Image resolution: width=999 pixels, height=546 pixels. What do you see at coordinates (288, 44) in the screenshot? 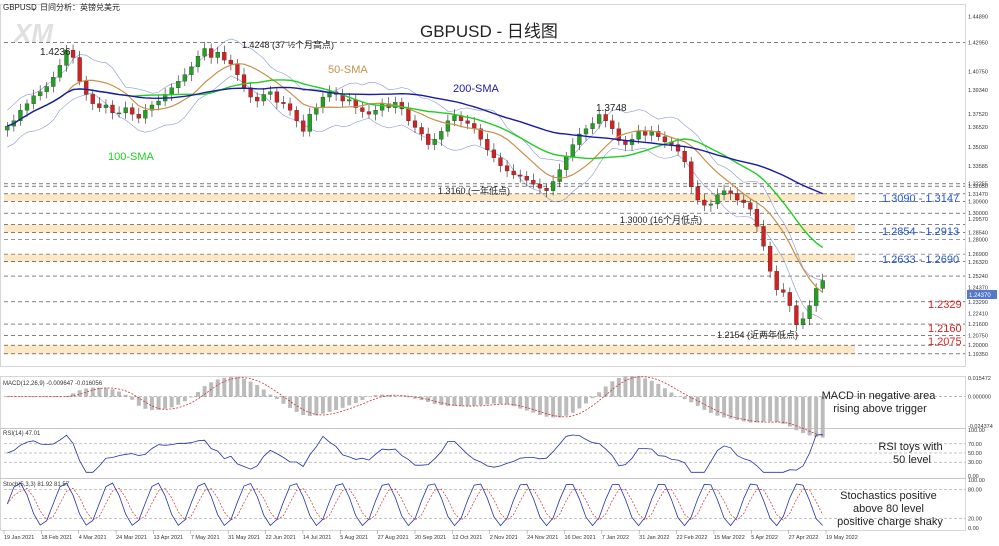
I see `annotation-2: 1.4248 (37 ½个月高点)` at bounding box center [288, 44].